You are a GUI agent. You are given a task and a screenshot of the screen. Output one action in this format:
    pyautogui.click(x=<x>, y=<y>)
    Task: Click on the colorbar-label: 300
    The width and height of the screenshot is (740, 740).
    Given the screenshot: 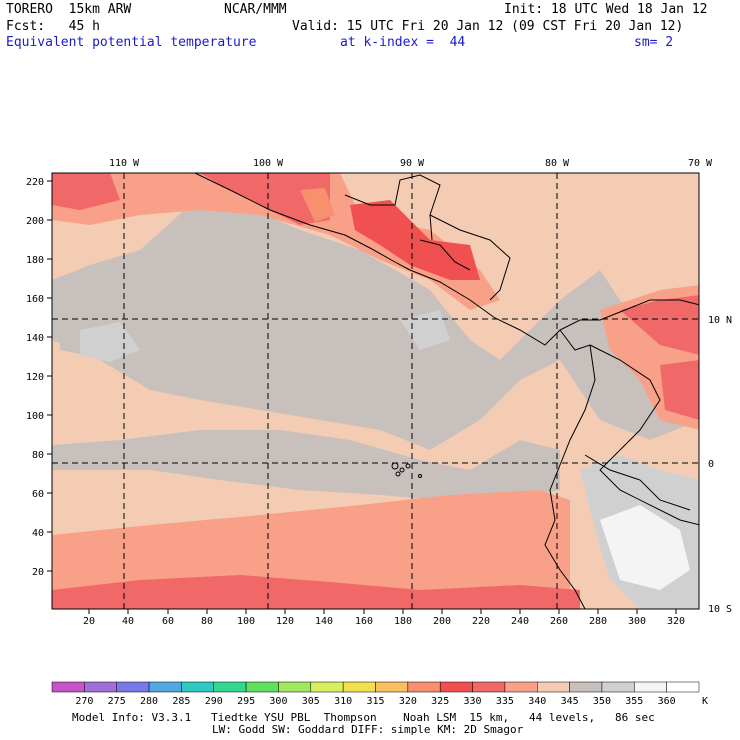 What is the action you would take?
    pyautogui.click(x=278, y=701)
    